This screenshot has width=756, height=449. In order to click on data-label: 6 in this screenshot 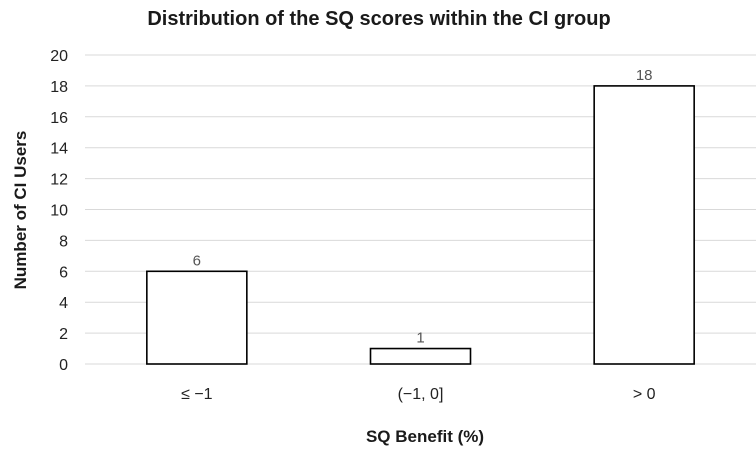, I will do `click(197, 260)`.